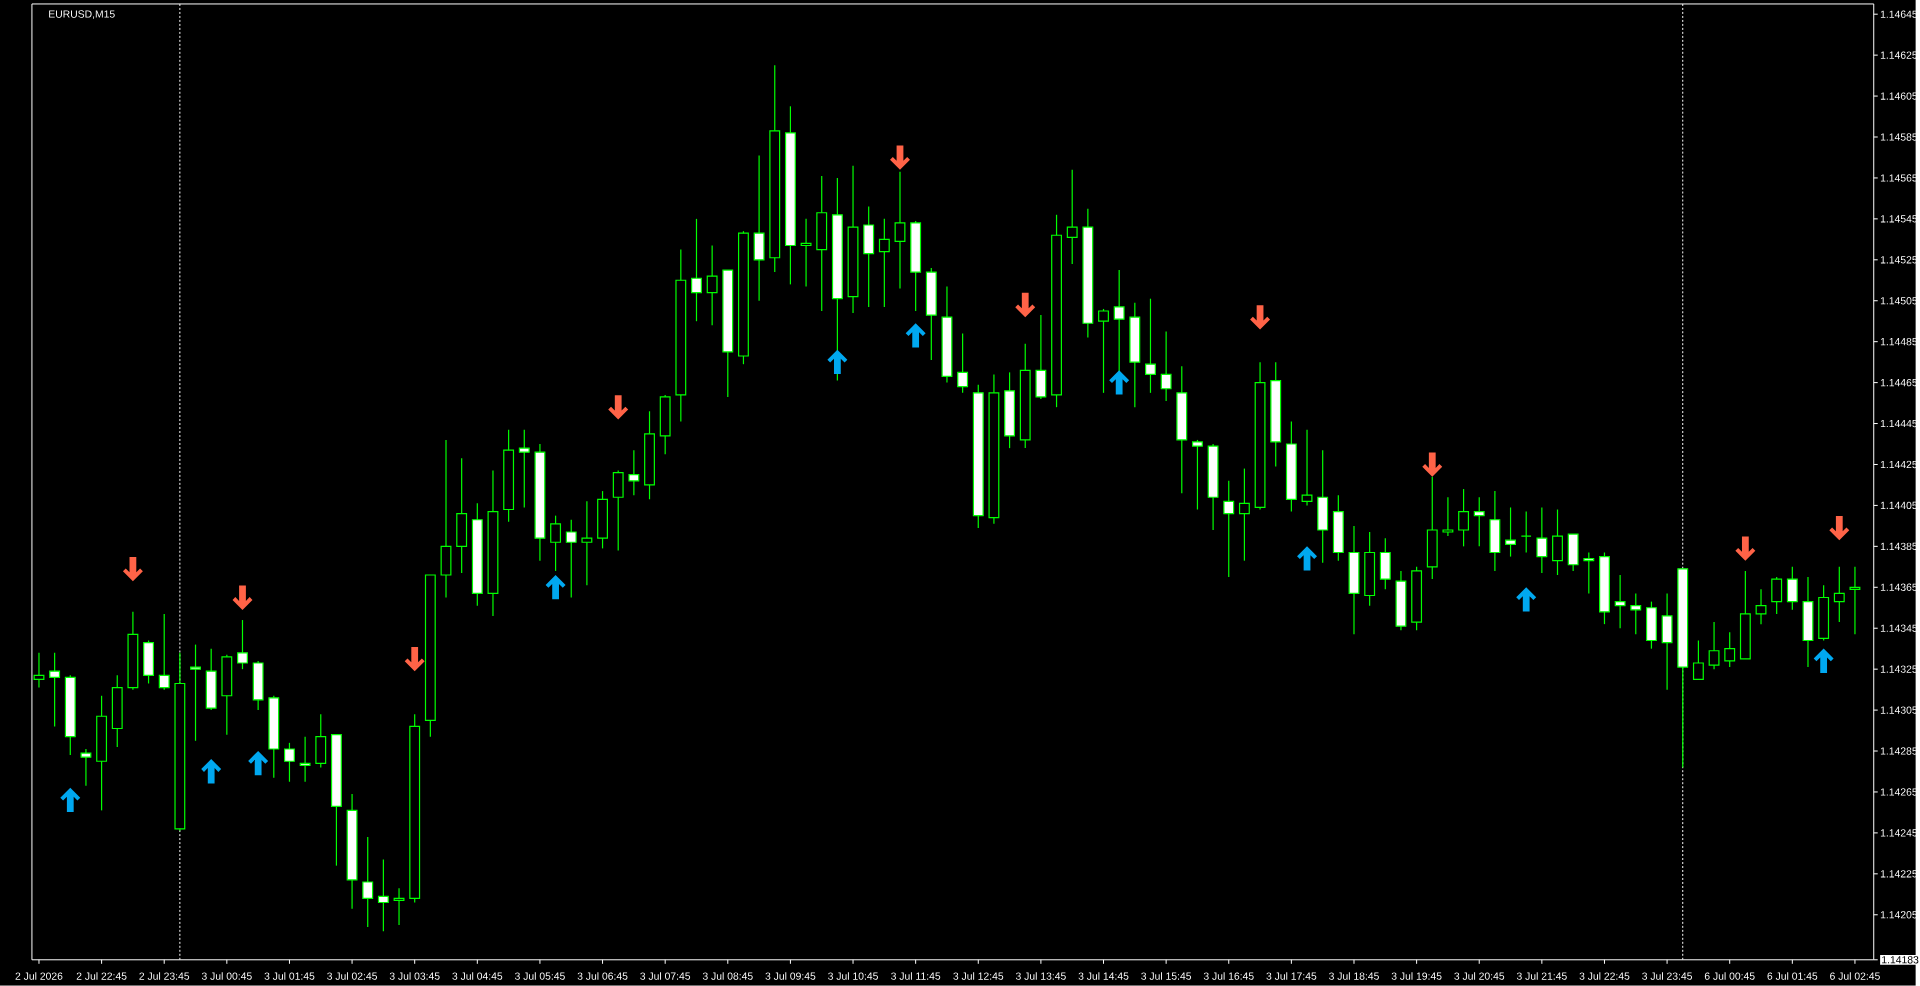 Image resolution: width=1920 pixels, height=986 pixels. I want to click on x-tick-label: 6 Jul 02:45, so click(1855, 976).